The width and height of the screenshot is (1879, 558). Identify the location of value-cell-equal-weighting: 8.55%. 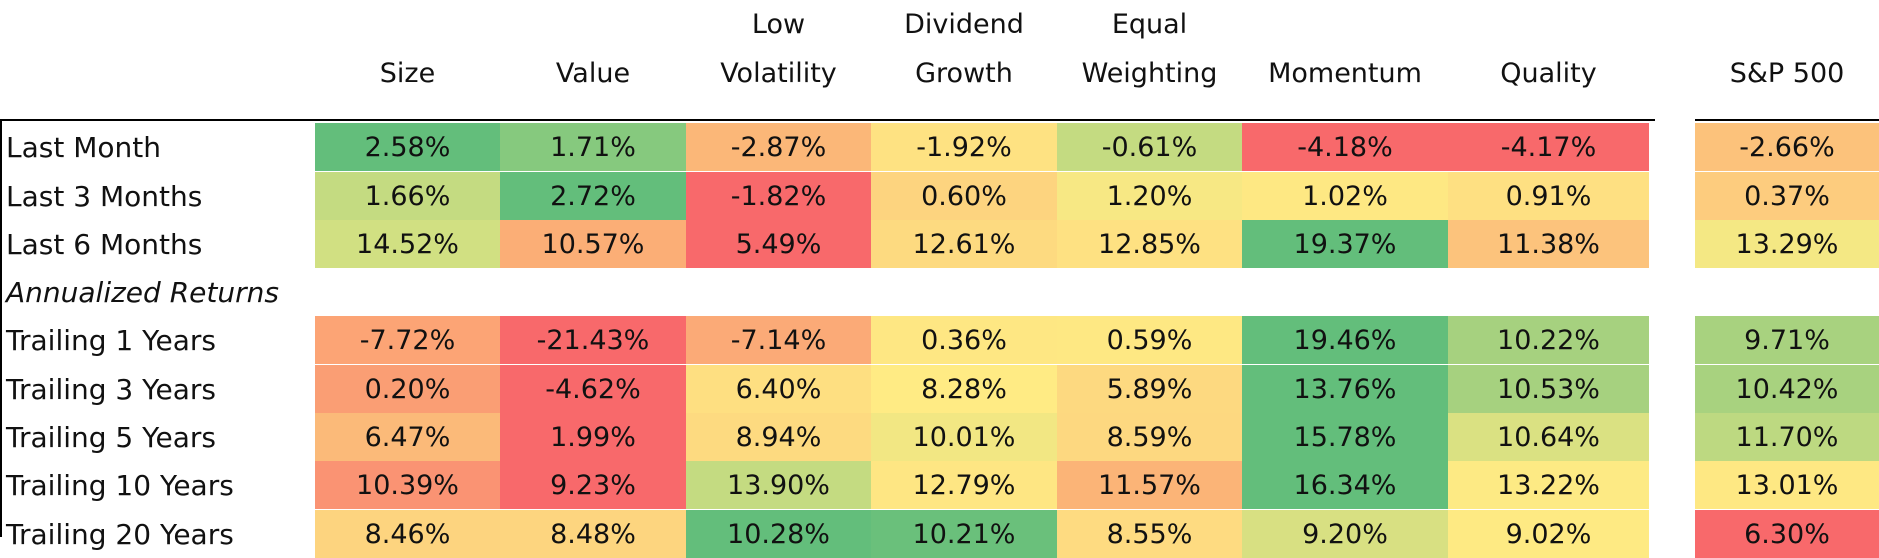
(1149, 534).